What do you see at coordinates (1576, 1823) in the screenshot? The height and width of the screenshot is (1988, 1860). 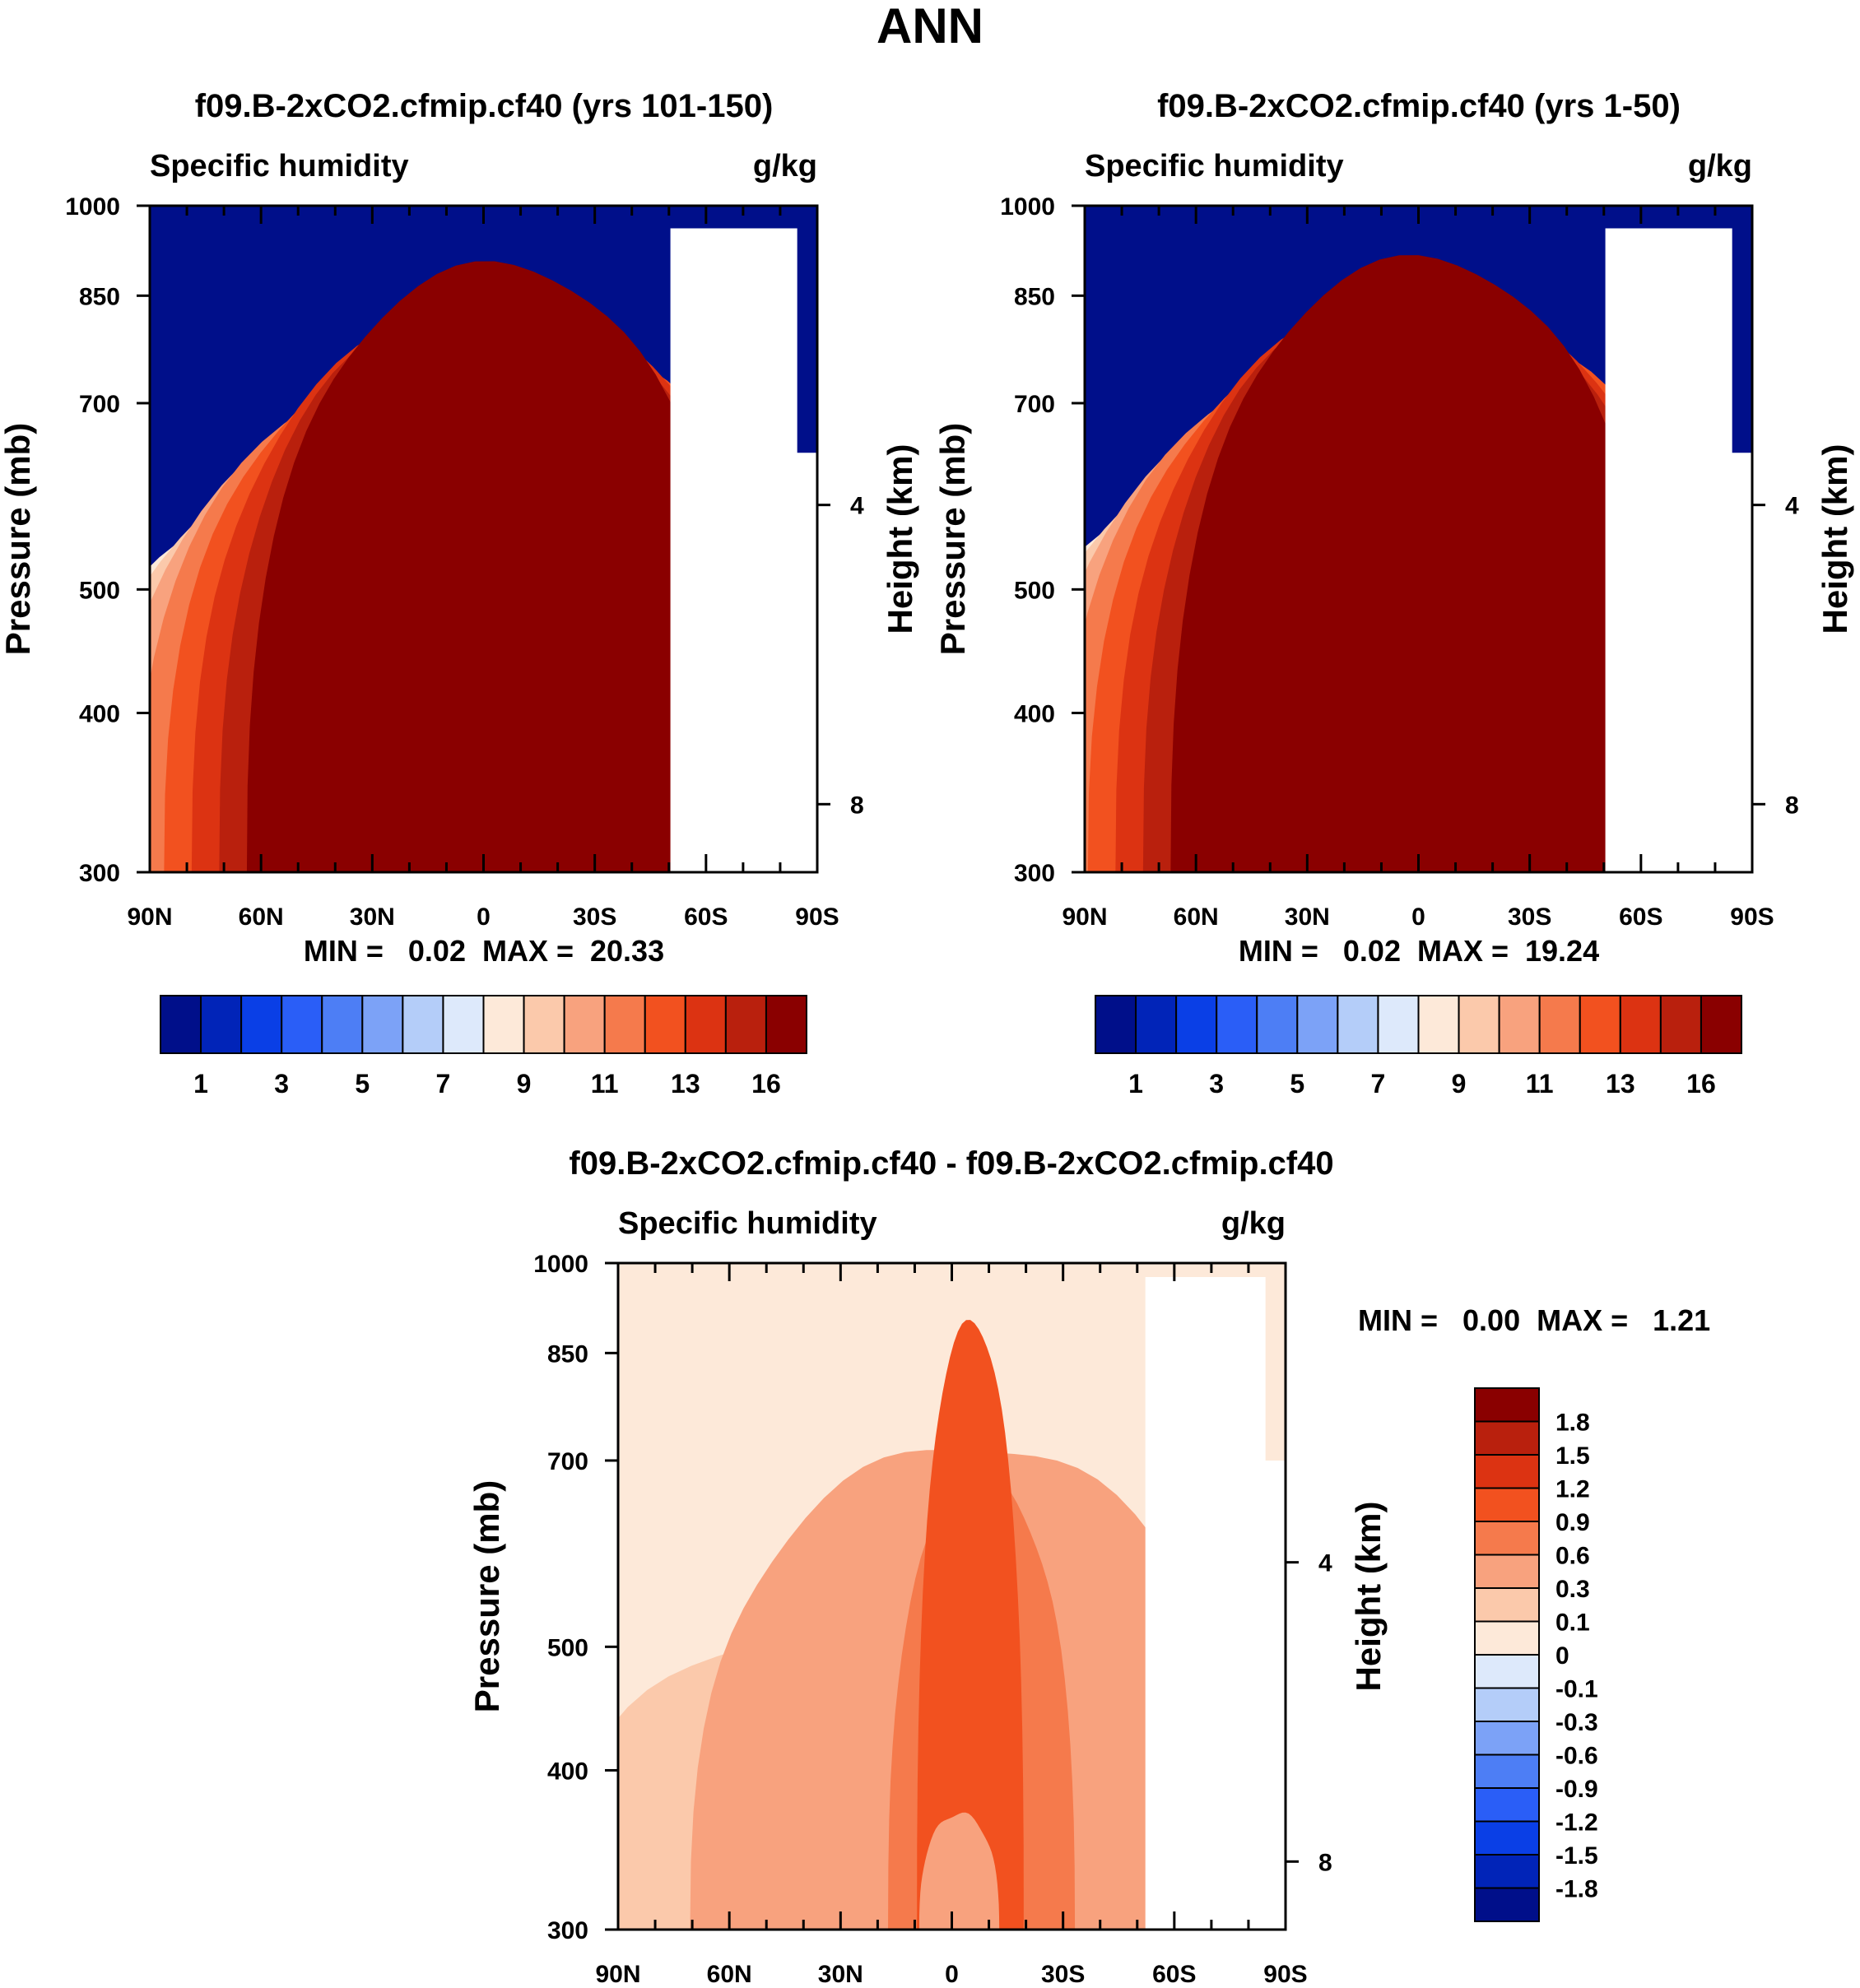 I see `colorbar-label: -1.2` at bounding box center [1576, 1823].